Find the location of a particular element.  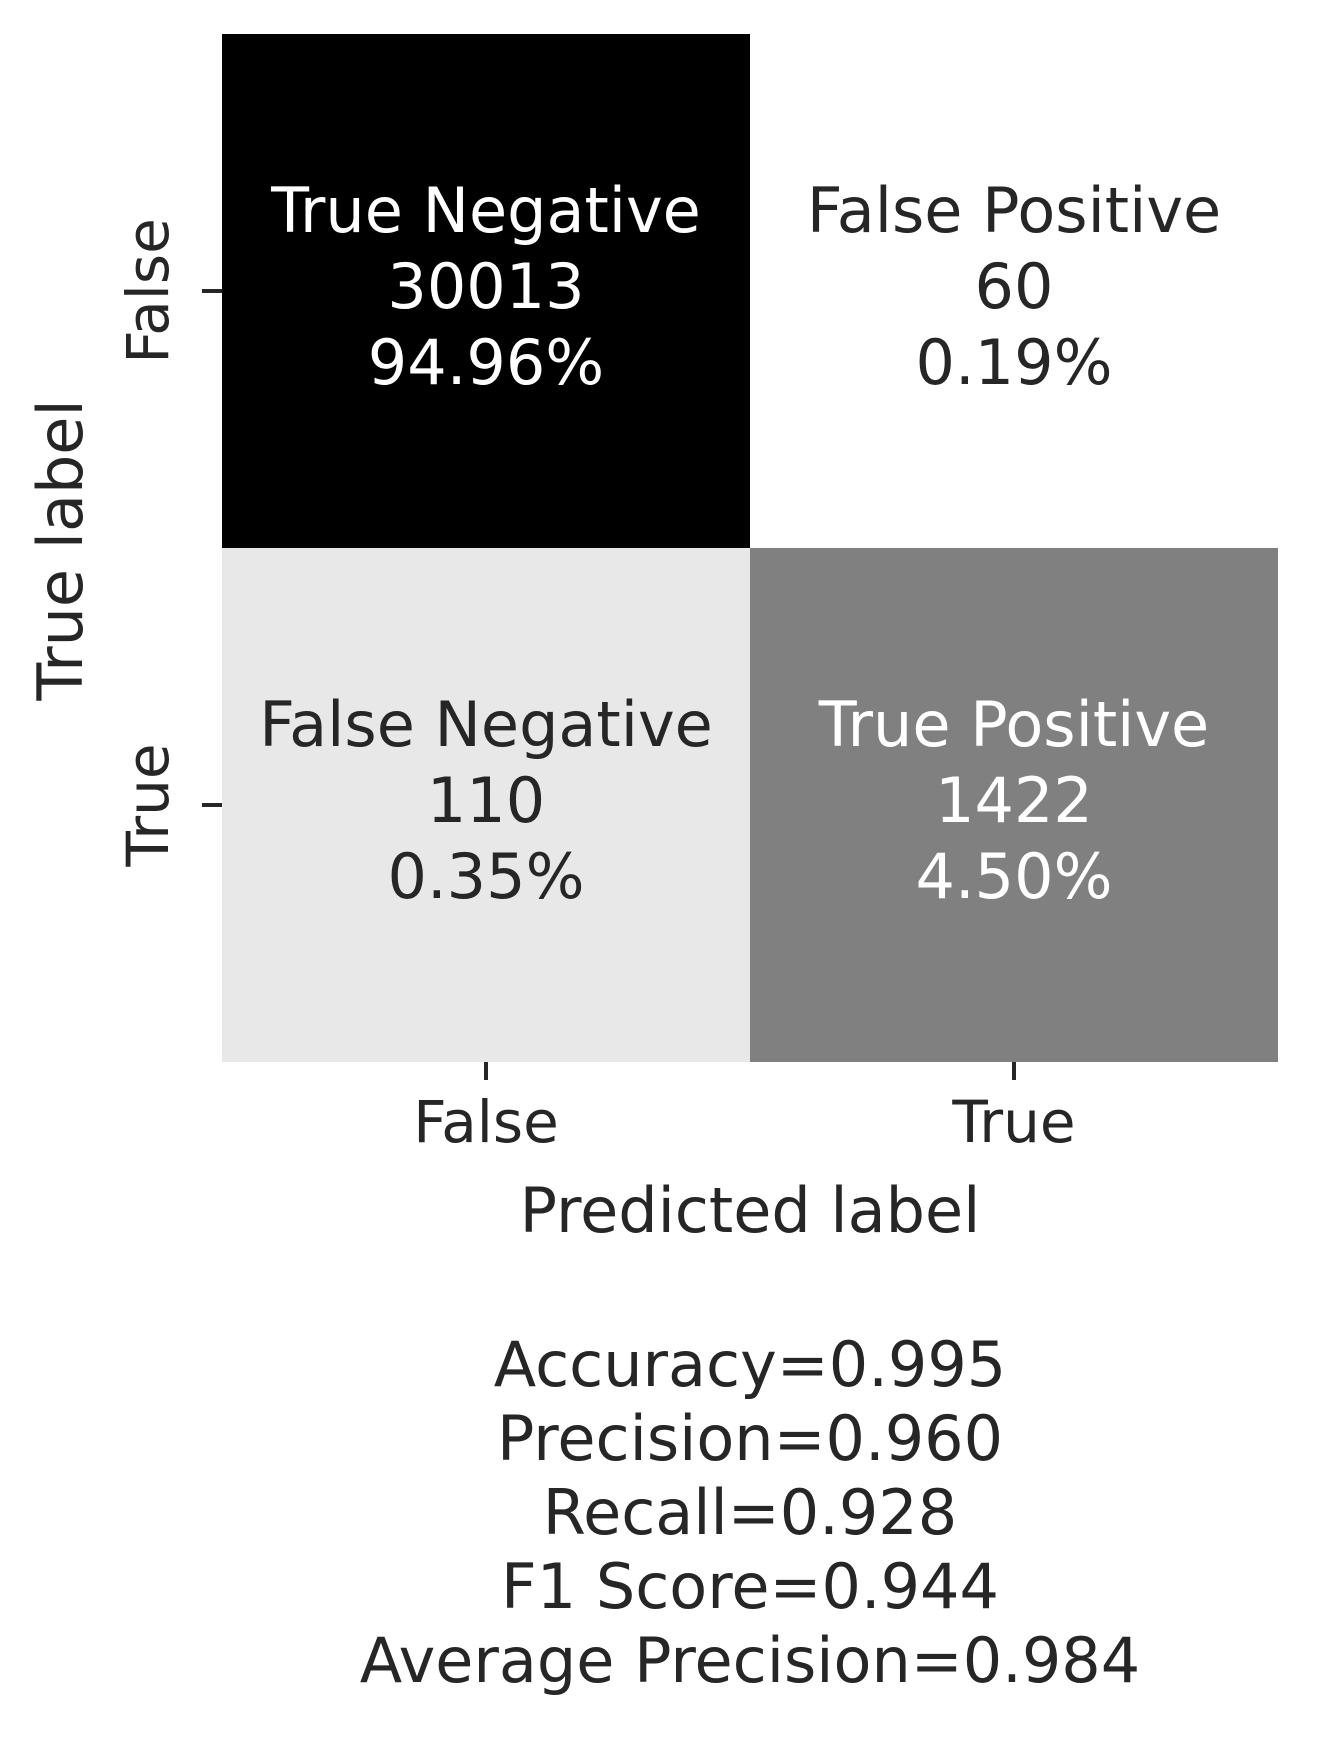

x-tick-label: False is located at coordinates (486, 1122).